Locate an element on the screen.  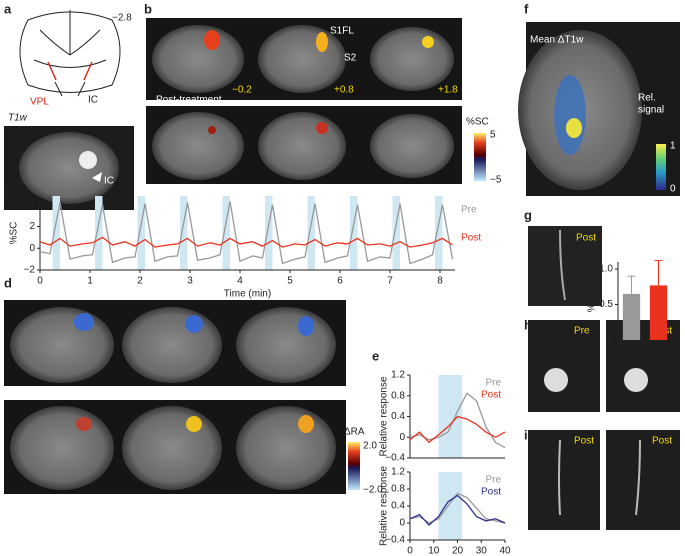
x-tick-label: Post is located at coordinates (658, 350).